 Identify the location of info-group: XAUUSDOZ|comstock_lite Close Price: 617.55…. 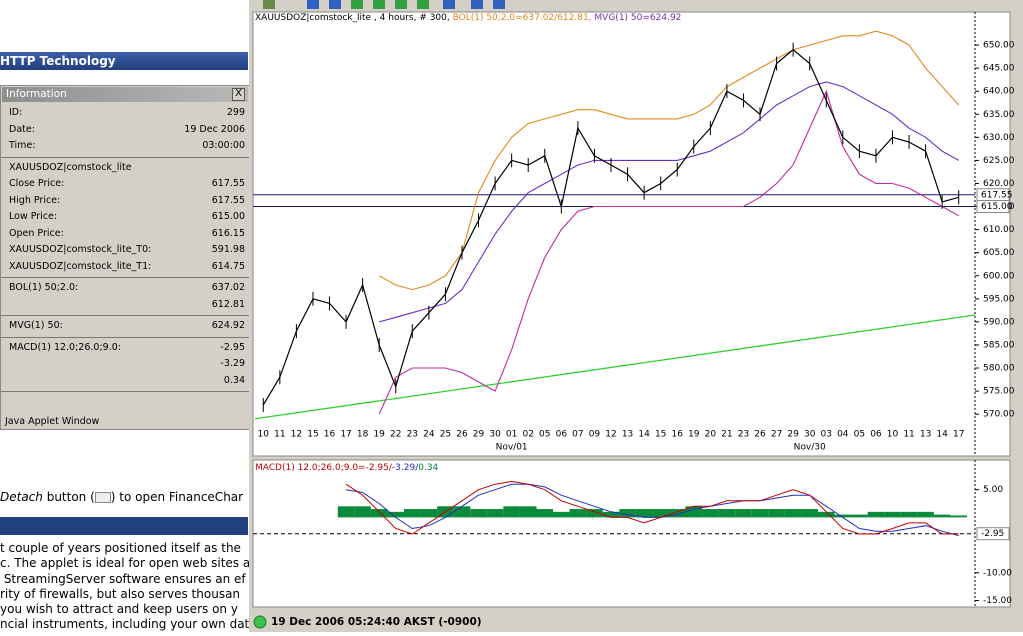
(125, 218).